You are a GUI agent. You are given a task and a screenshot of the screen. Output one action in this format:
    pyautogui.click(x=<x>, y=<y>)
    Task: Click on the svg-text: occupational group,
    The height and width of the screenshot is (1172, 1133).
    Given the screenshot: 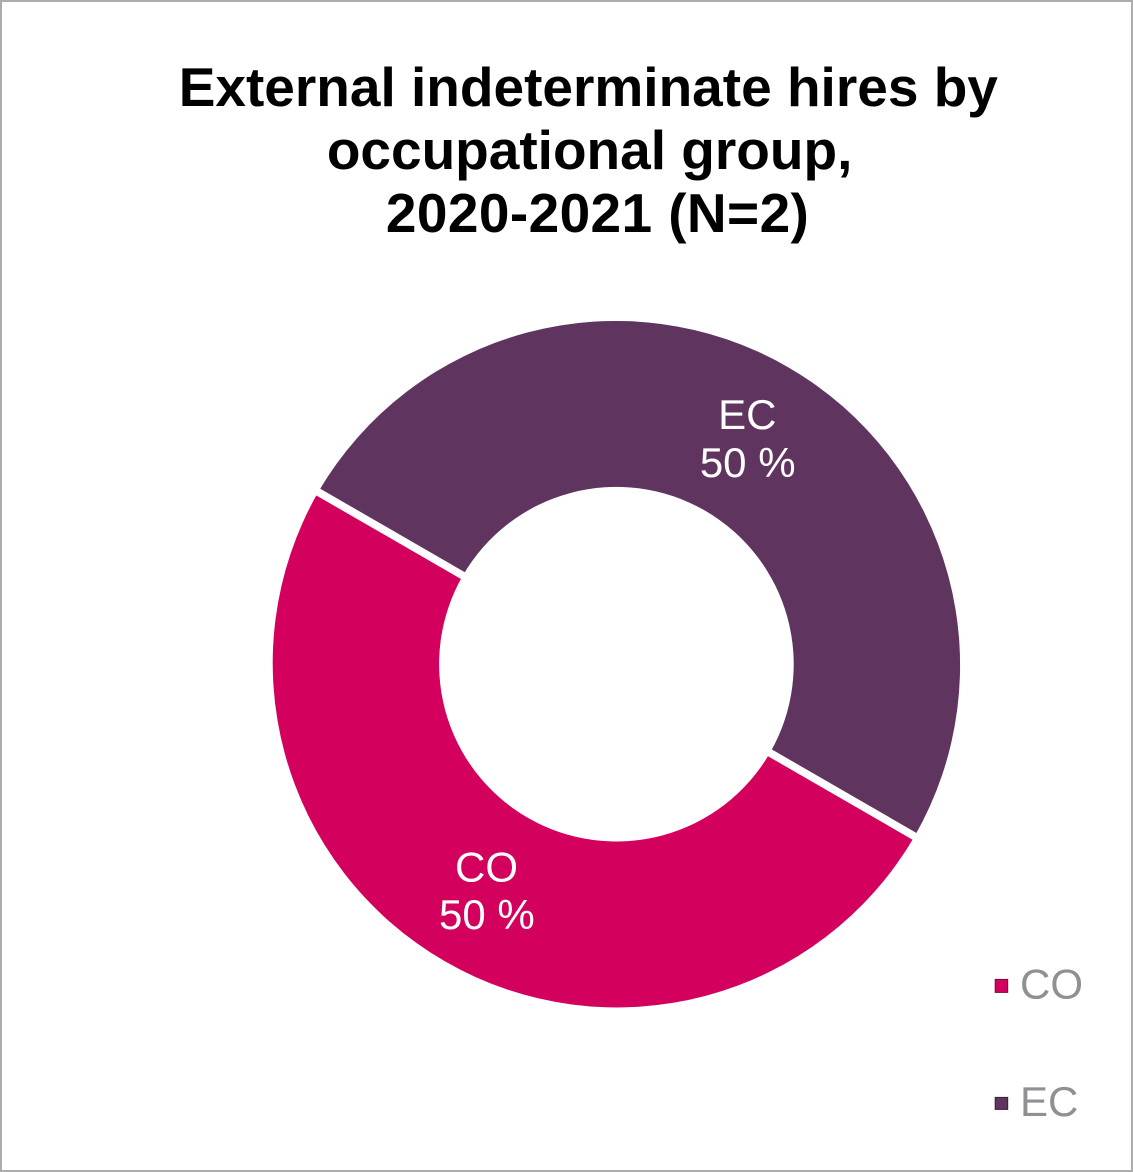 What is the action you would take?
    pyautogui.click(x=590, y=150)
    